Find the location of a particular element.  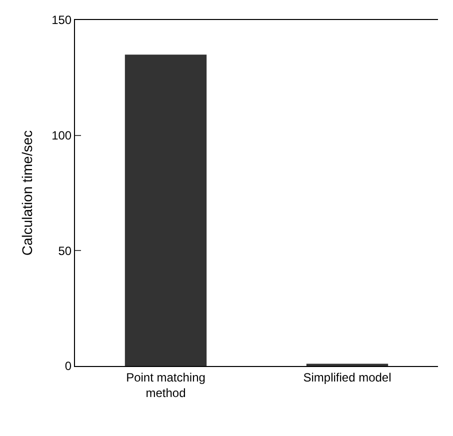

y-axis-title: Calculation time/sec is located at coordinates (27, 193).